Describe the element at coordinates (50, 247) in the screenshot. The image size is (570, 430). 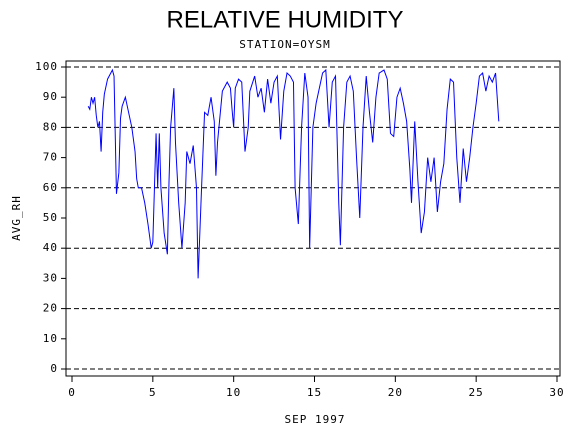
I see `y-tick-label: 40` at that location.